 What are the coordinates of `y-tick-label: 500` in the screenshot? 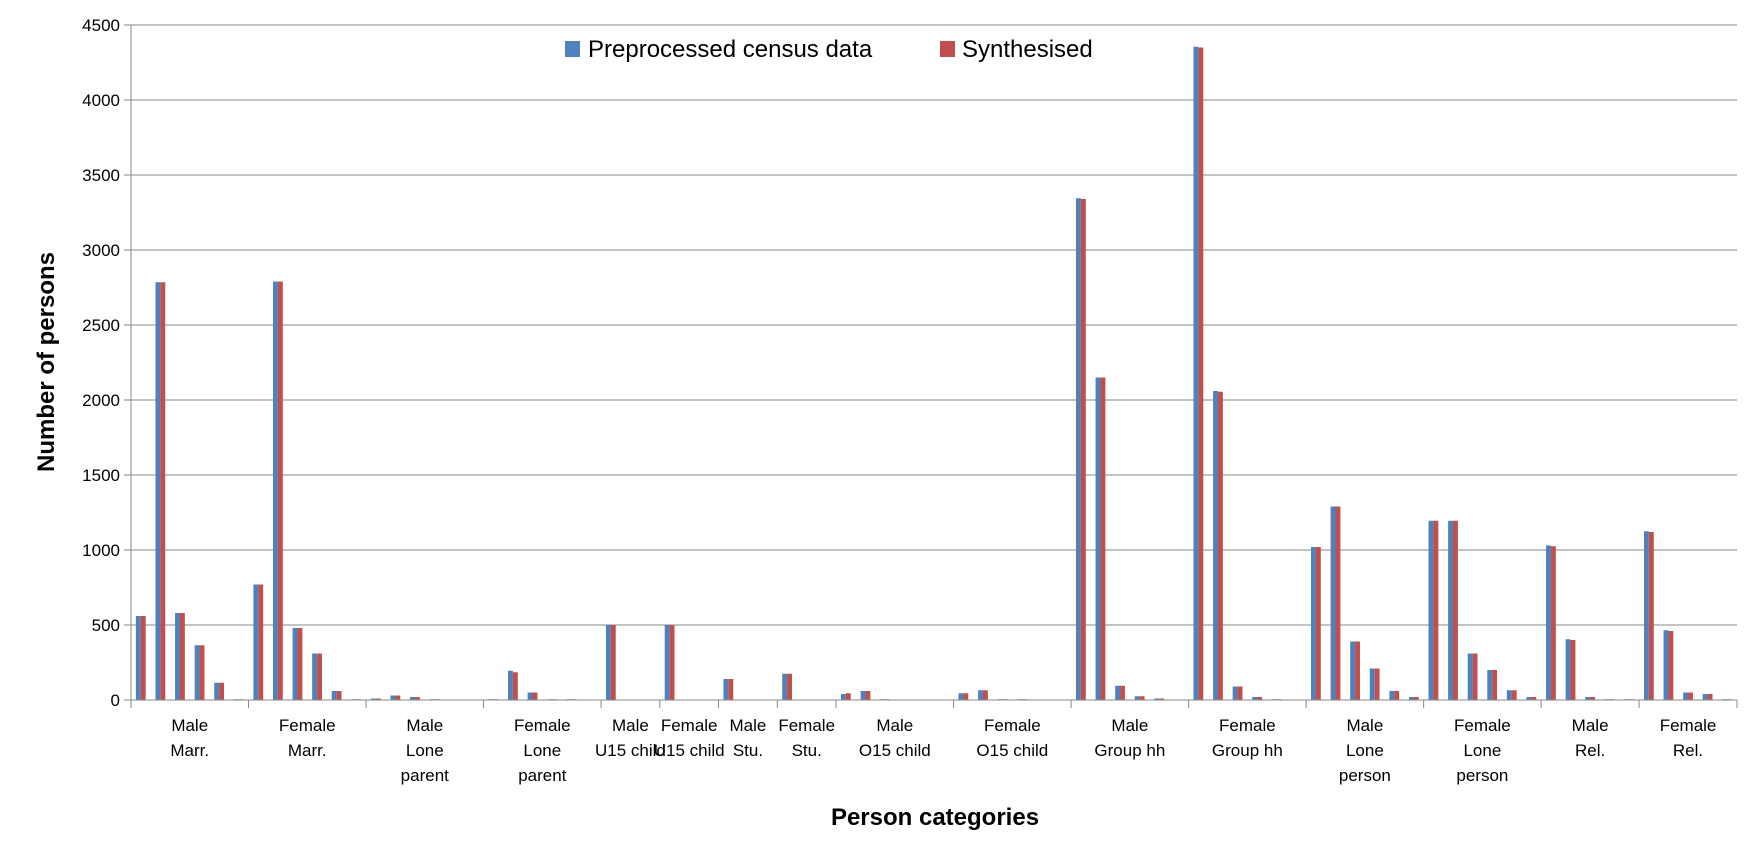 It's located at (106, 625).